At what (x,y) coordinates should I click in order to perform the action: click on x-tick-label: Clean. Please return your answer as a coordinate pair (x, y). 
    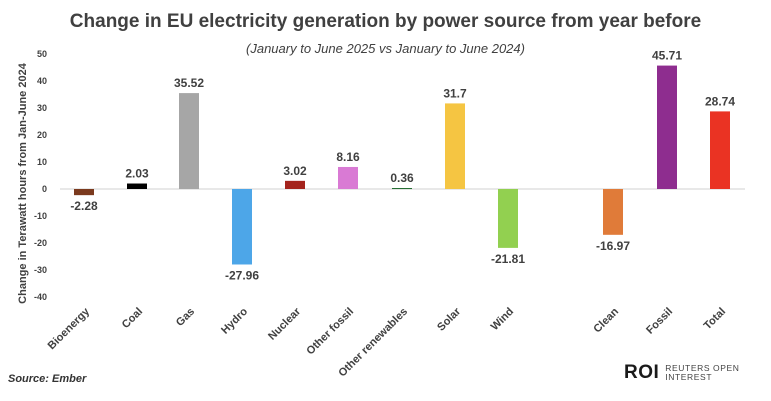
    Looking at the image, I should click on (606, 320).